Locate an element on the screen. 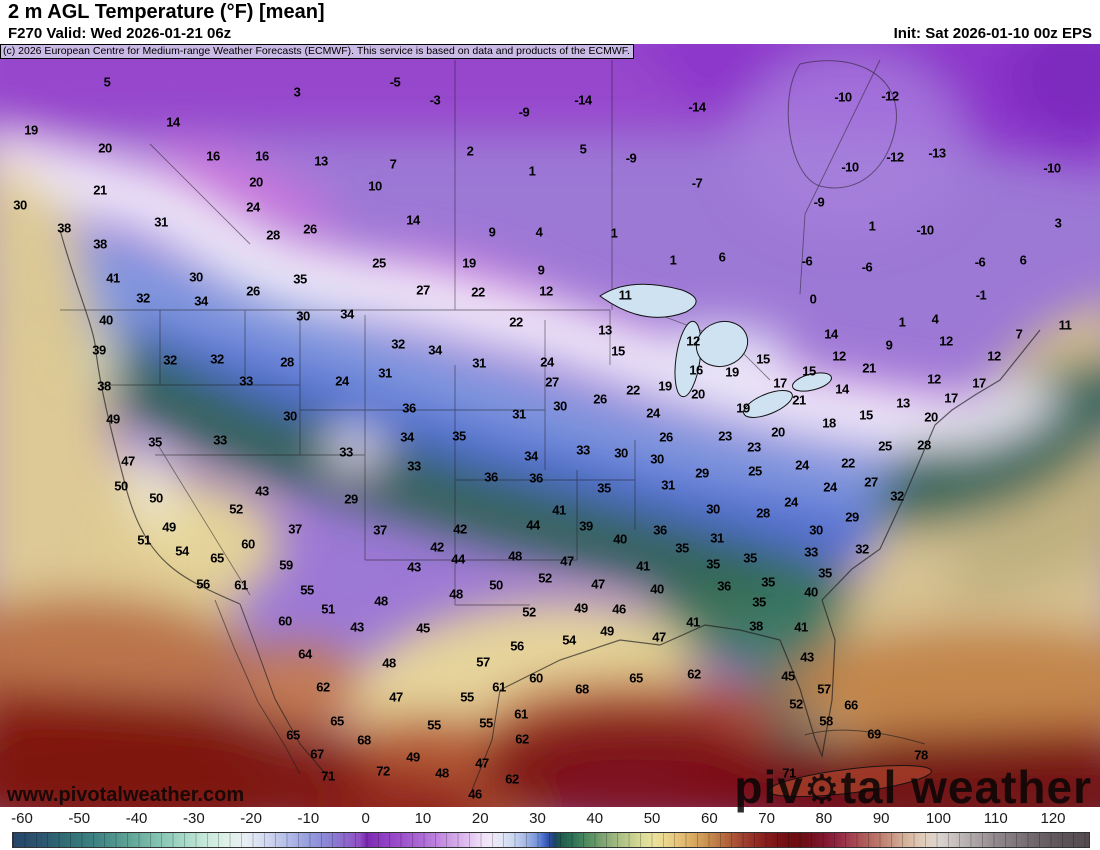 The width and height of the screenshot is (1100, 850). temperature-value: 18 is located at coordinates (829, 423).